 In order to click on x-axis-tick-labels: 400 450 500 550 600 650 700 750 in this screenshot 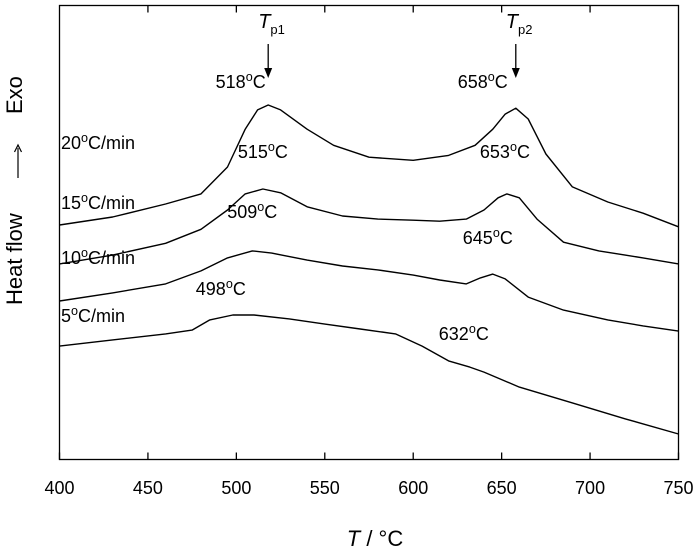, I will do `click(368, 488)`.